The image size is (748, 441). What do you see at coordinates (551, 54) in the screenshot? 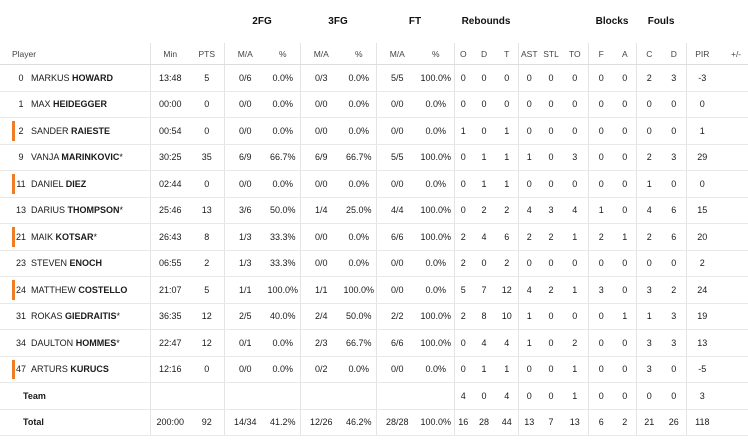
I see `col-stl: STL` at bounding box center [551, 54].